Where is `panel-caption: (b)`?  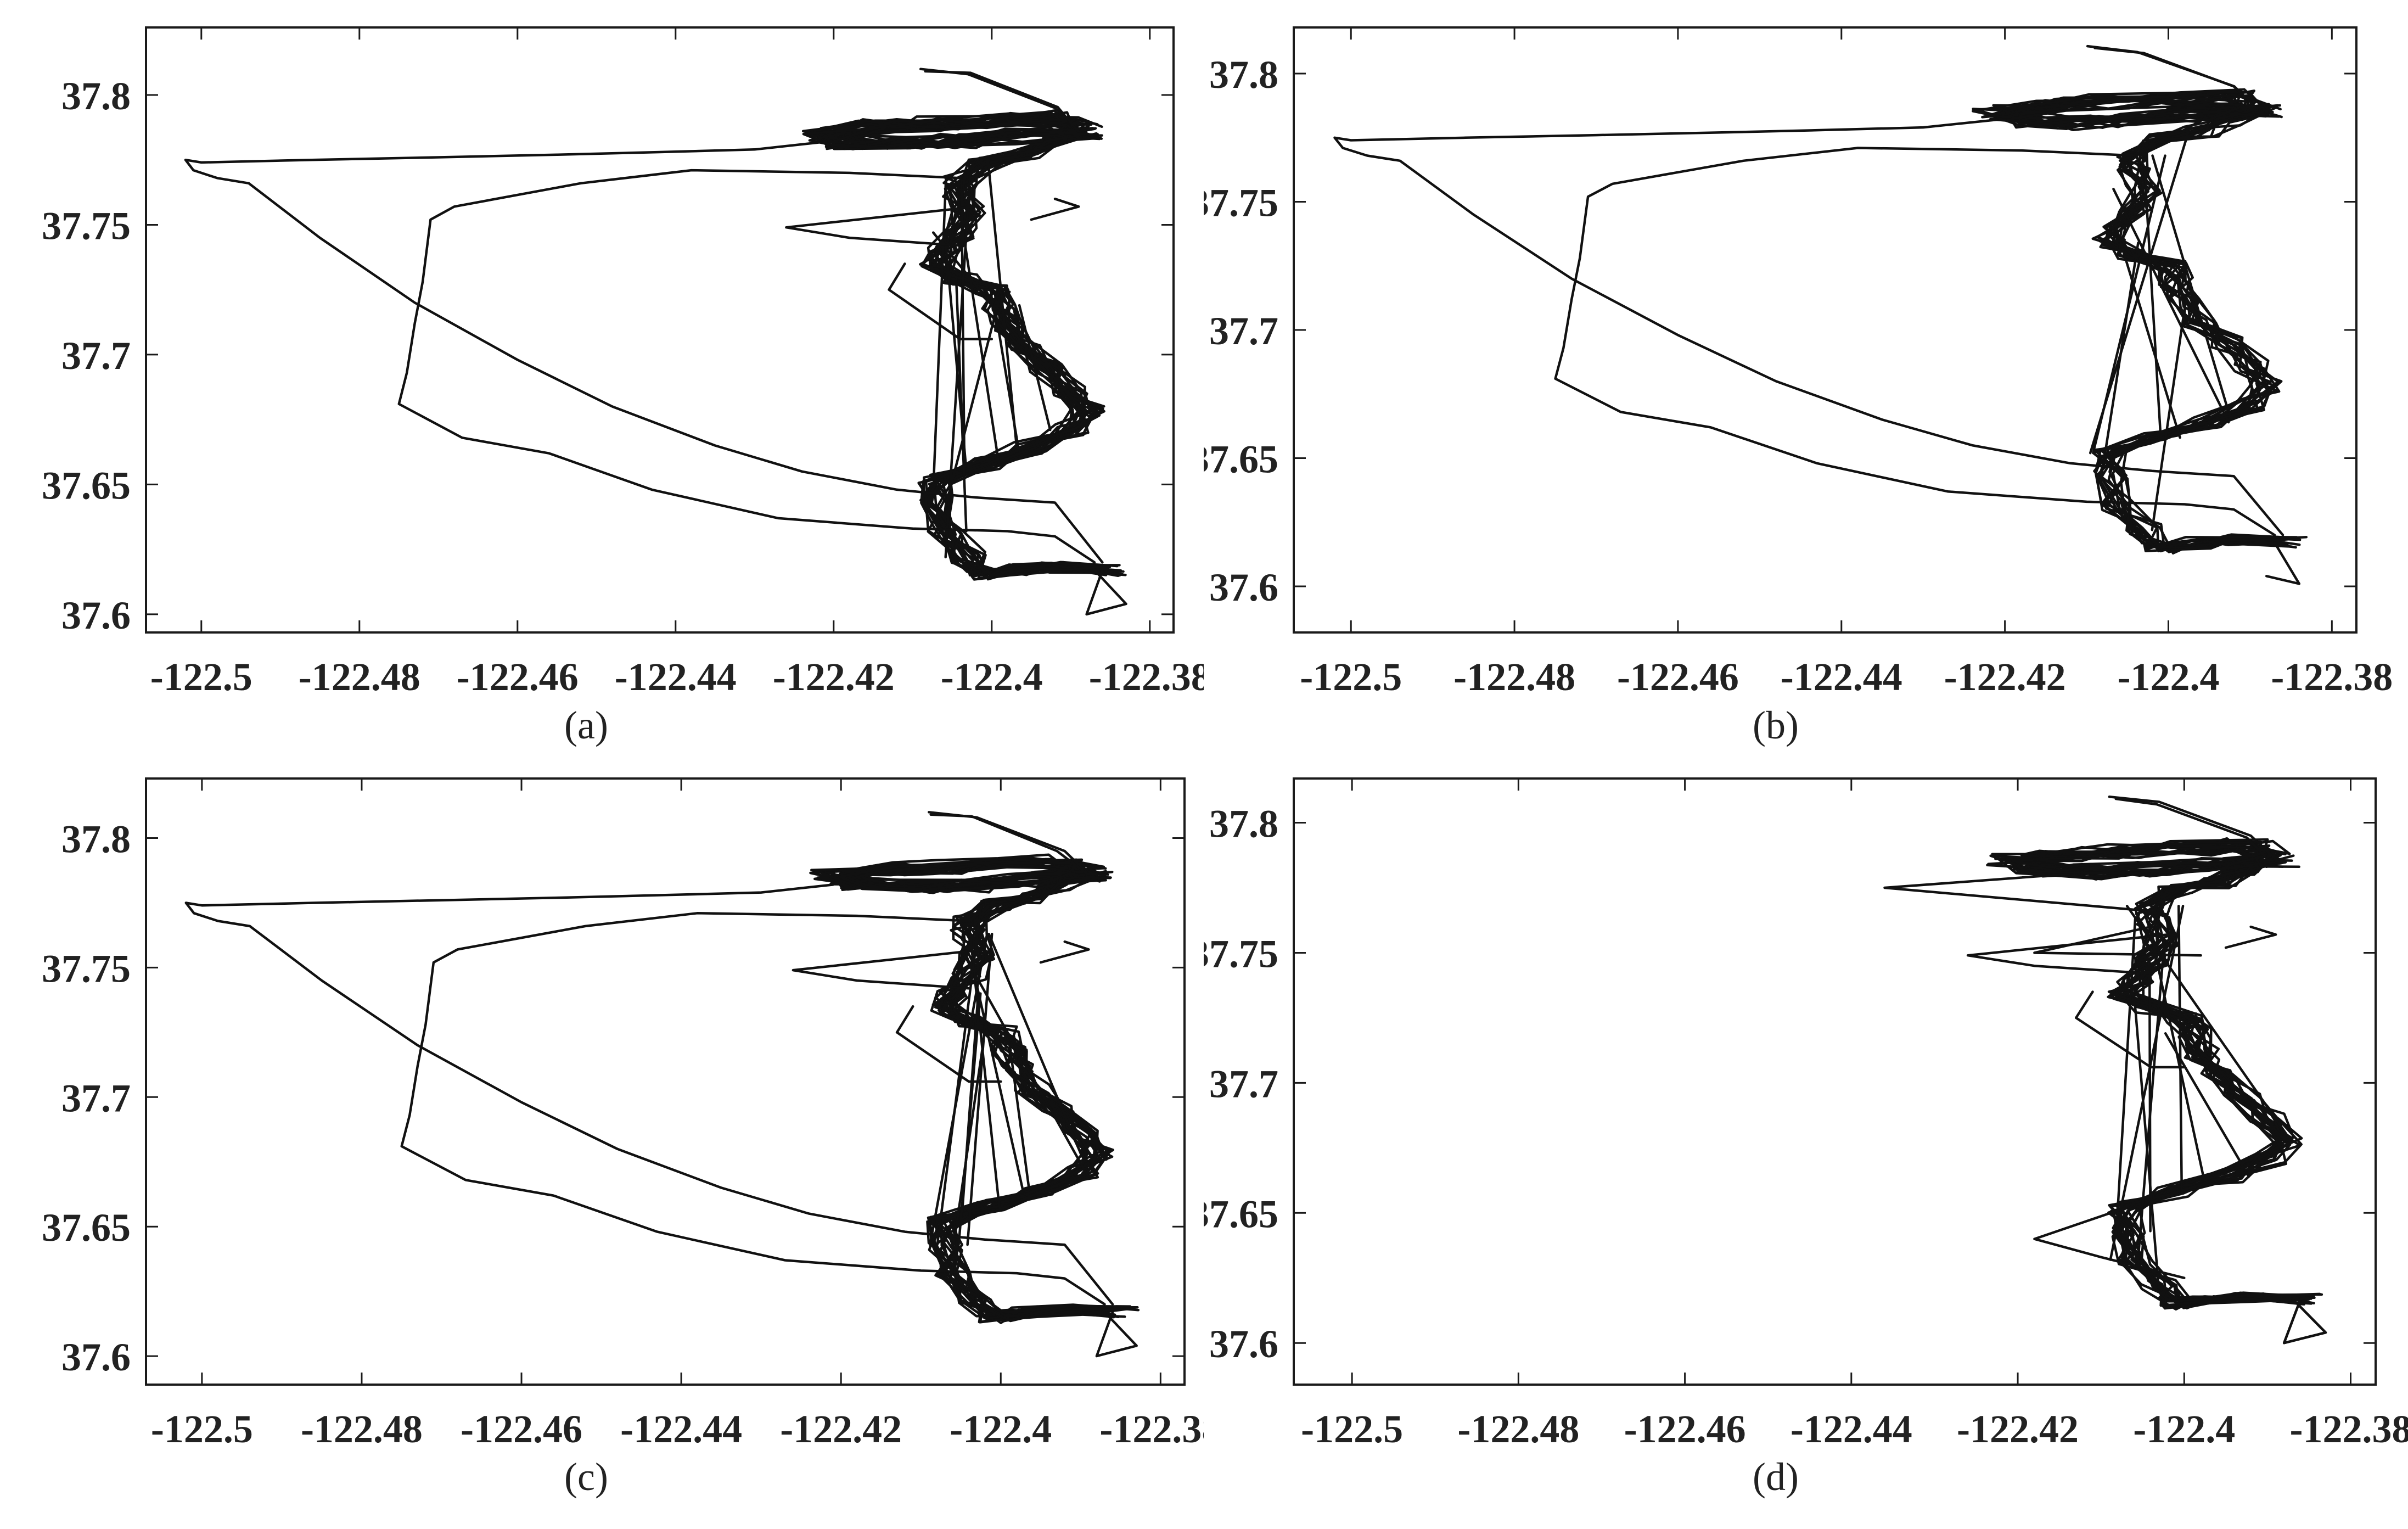
panel-caption: (b) is located at coordinates (1776, 725).